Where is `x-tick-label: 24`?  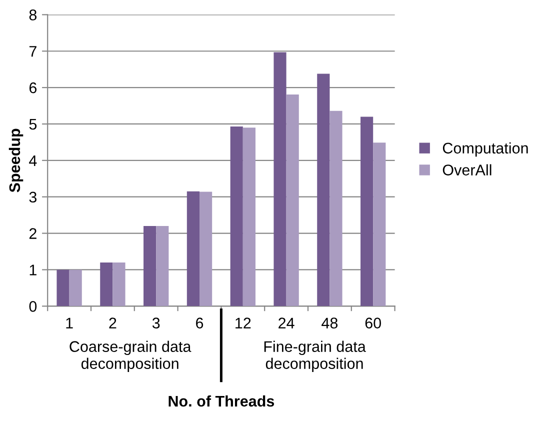
x-tick-label: 24 is located at coordinates (286, 323).